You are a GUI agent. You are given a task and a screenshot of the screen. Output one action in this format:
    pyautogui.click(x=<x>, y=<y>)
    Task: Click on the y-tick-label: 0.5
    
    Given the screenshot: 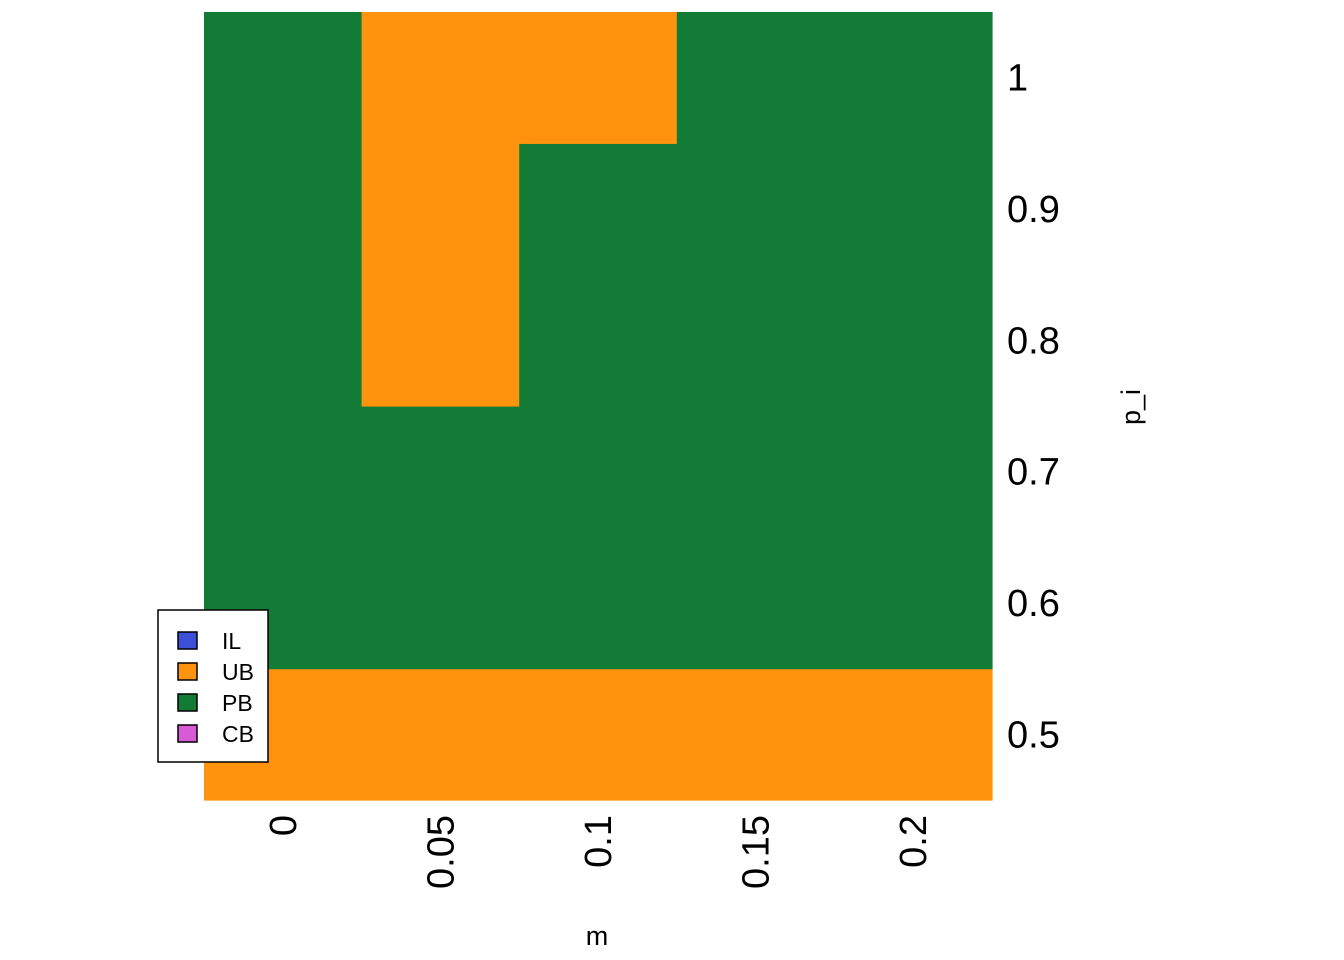 What is the action you would take?
    pyautogui.click(x=1033, y=735)
    